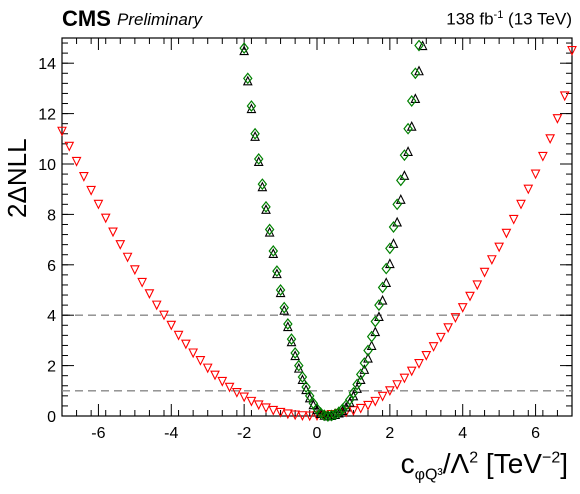 The image size is (580, 494). What do you see at coordinates (535, 433) in the screenshot?
I see `x-tick-label: 6` at bounding box center [535, 433].